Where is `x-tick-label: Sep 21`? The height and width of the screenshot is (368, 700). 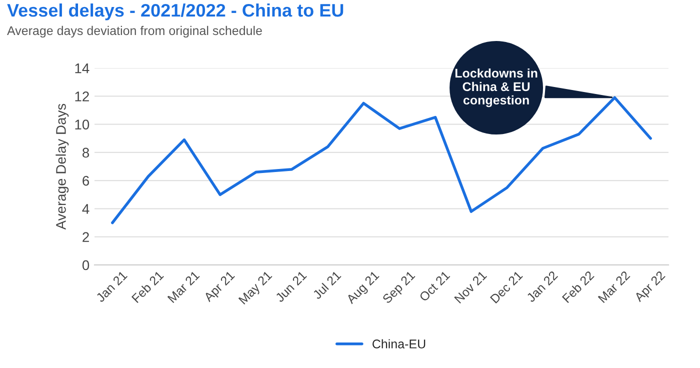
x-tick-label: Sep 21 is located at coordinates (400, 288).